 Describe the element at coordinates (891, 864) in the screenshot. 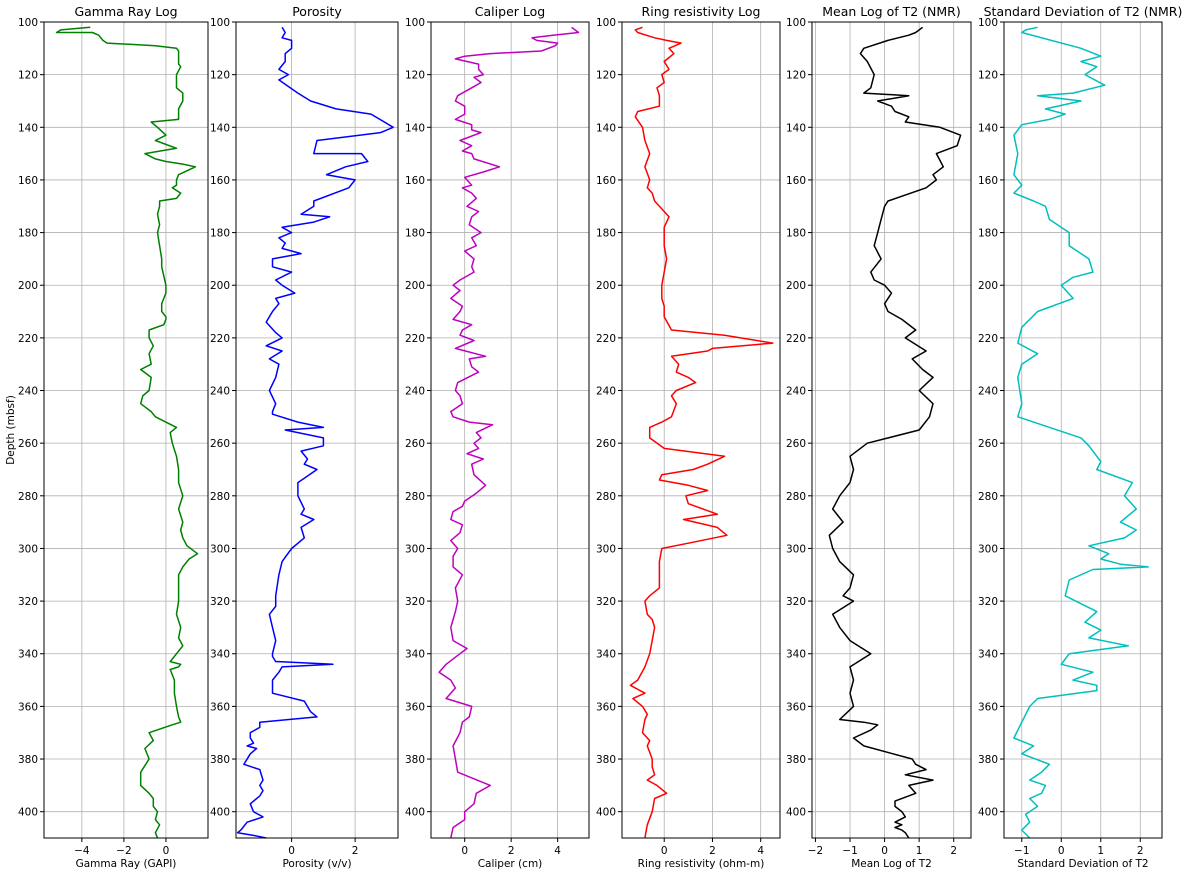

I see `x-axis-label: Mean Log of T2` at that location.